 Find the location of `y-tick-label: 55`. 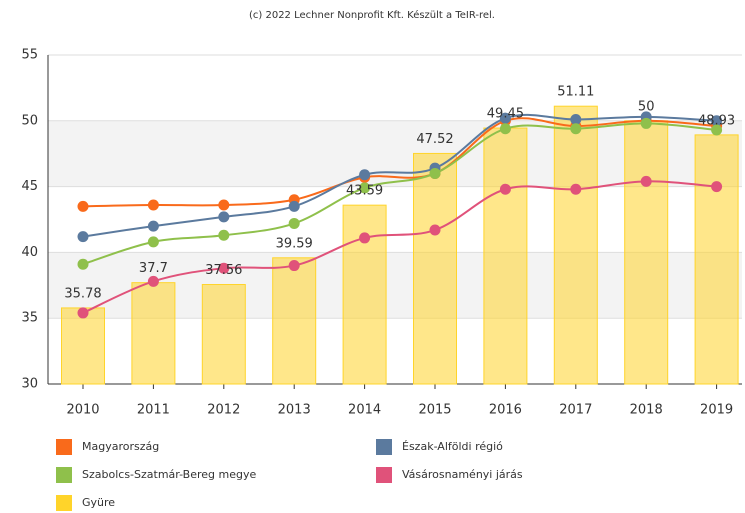

y-tick-label: 55 is located at coordinates (29, 55).